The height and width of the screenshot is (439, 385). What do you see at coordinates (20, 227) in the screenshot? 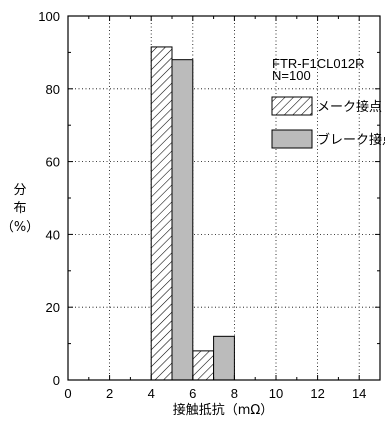
I see `y-axis-label-line3: （%）` at bounding box center [20, 227].